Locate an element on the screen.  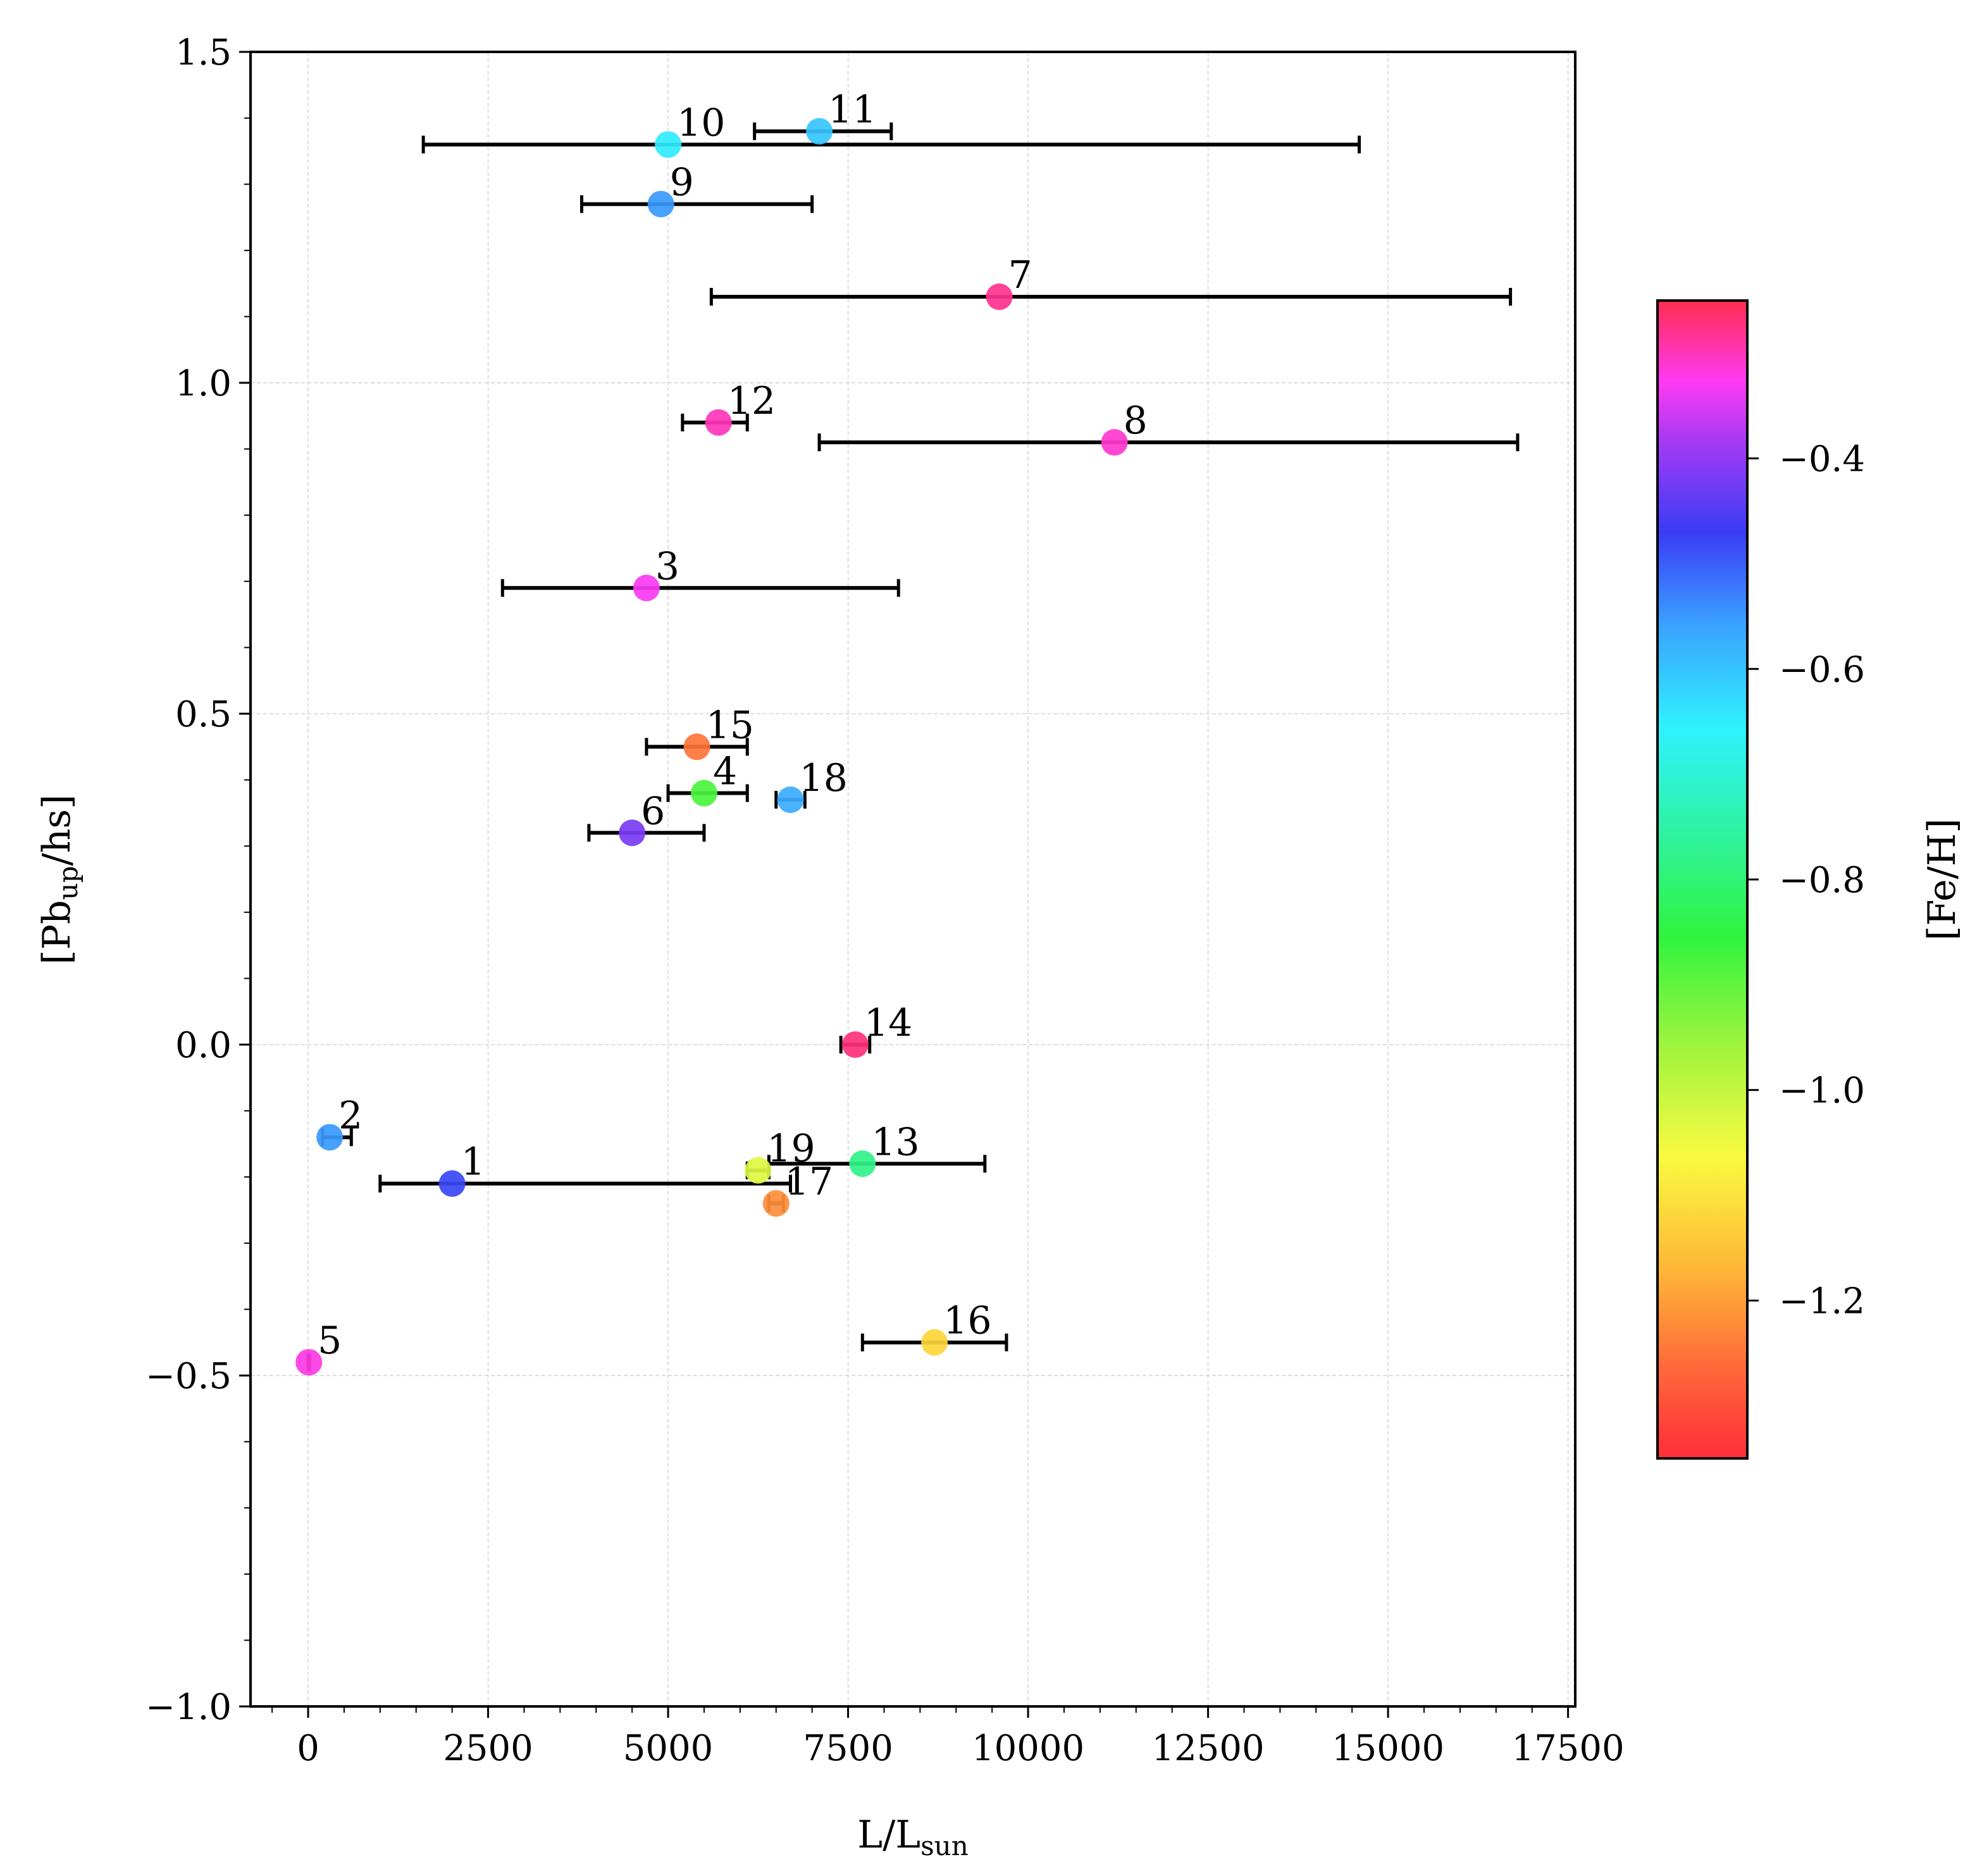
point-label-14: 14 is located at coordinates (888, 1023).